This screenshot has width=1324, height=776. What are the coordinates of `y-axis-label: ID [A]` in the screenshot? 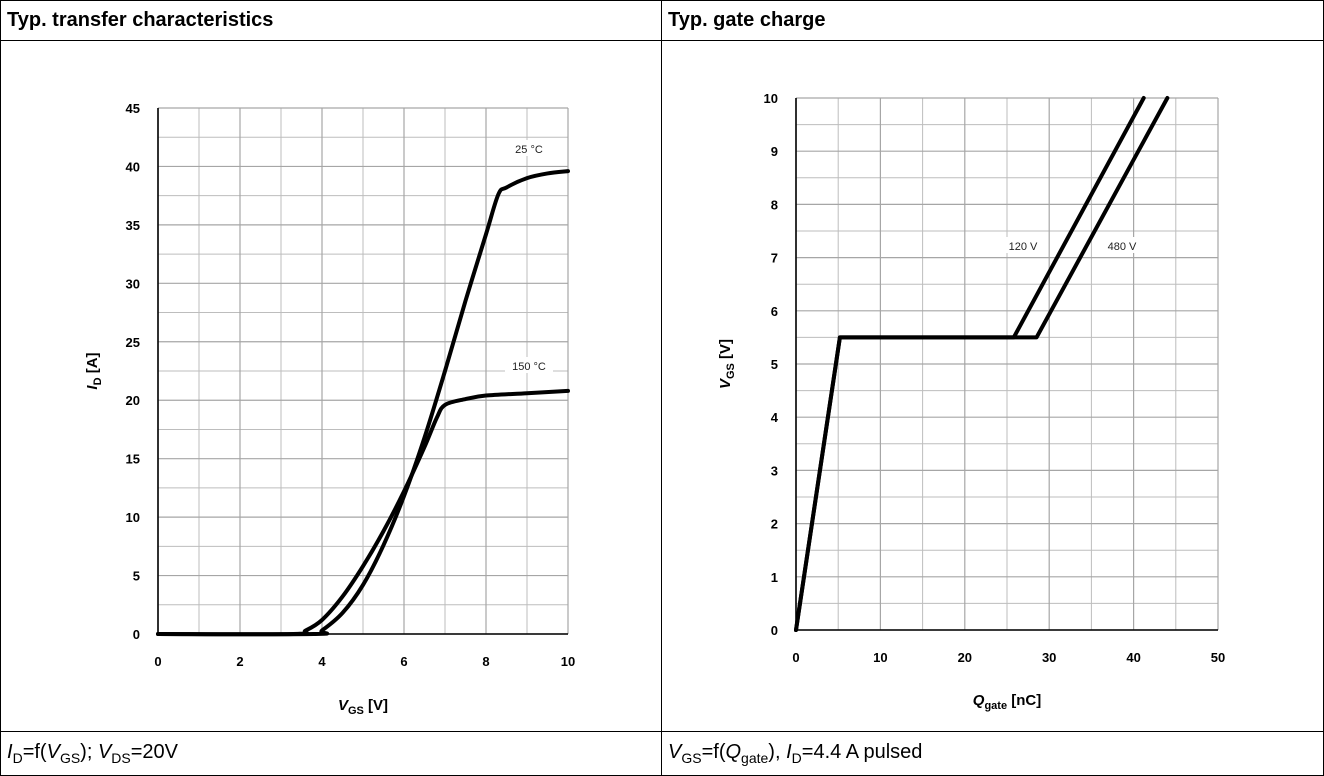 It's located at (94, 370).